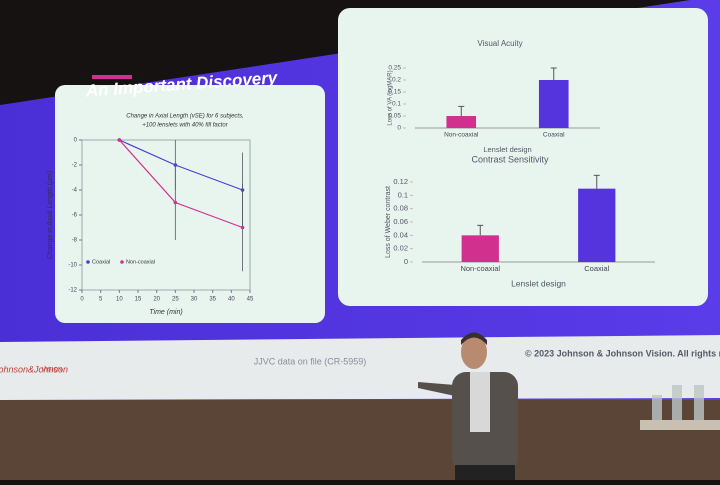  Describe the element at coordinates (75, 191) in the screenshot. I see `y-tick-label: -4` at that location.